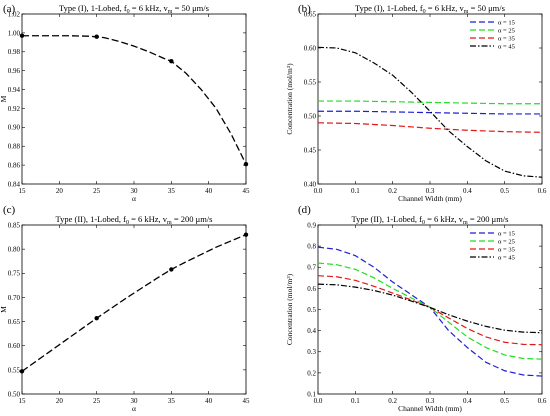 The width and height of the screenshot is (550, 416). I want to click on panel-label-c: (c), so click(9, 210).